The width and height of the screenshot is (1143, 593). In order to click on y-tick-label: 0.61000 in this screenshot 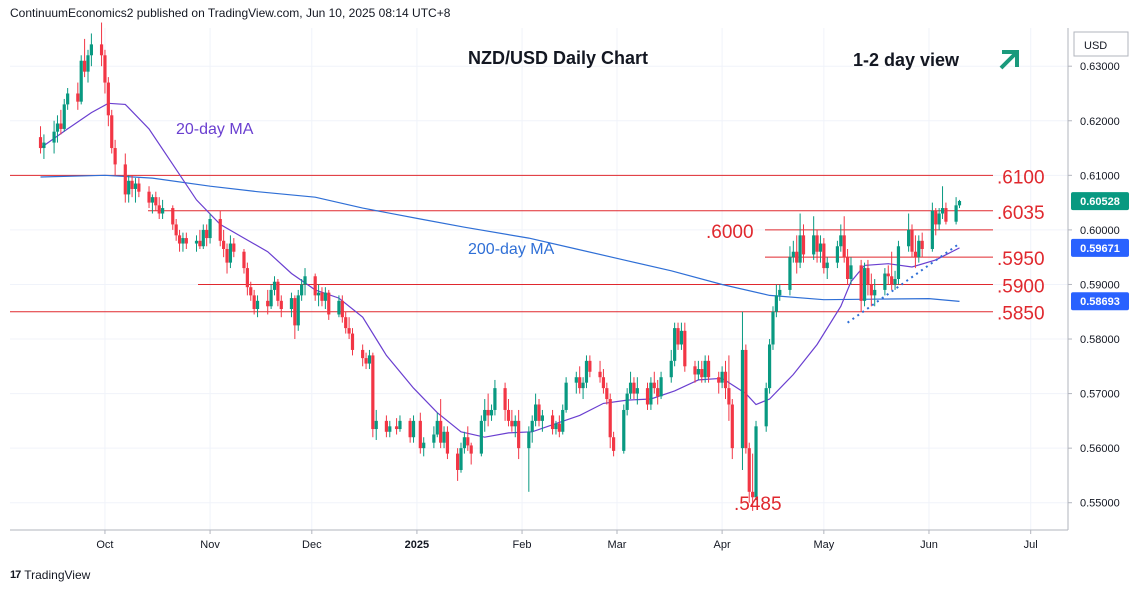, I will do `click(1100, 176)`.